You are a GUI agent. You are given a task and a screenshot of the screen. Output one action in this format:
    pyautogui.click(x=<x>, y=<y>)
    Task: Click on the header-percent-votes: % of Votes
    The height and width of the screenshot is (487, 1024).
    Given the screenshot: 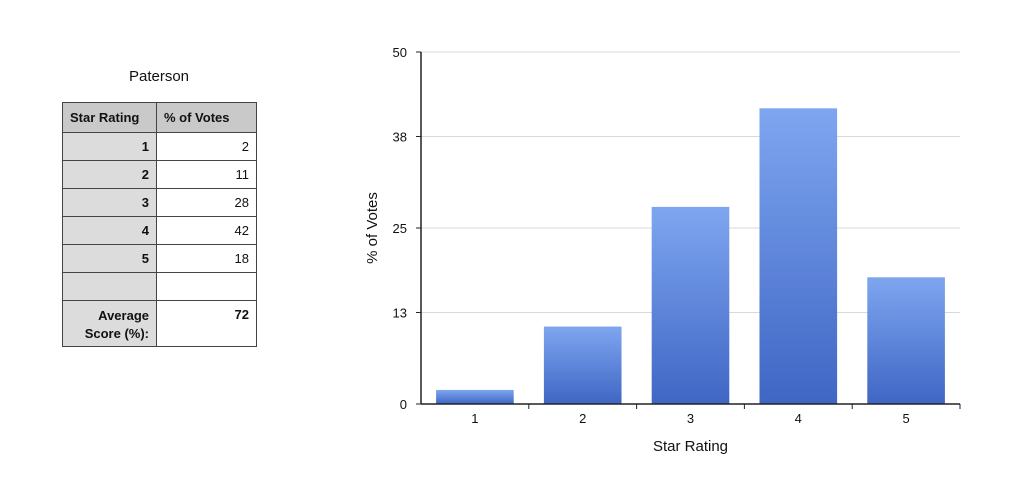 What is the action you would take?
    pyautogui.click(x=206, y=117)
    